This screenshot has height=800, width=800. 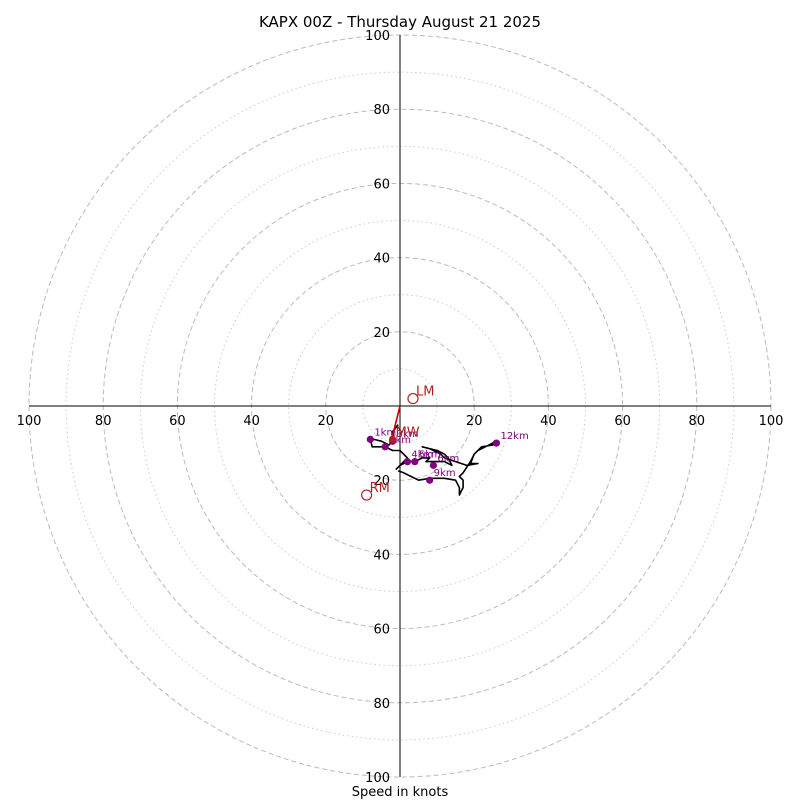 I want to click on height-label-5km: 5km, so click(x=430, y=455).